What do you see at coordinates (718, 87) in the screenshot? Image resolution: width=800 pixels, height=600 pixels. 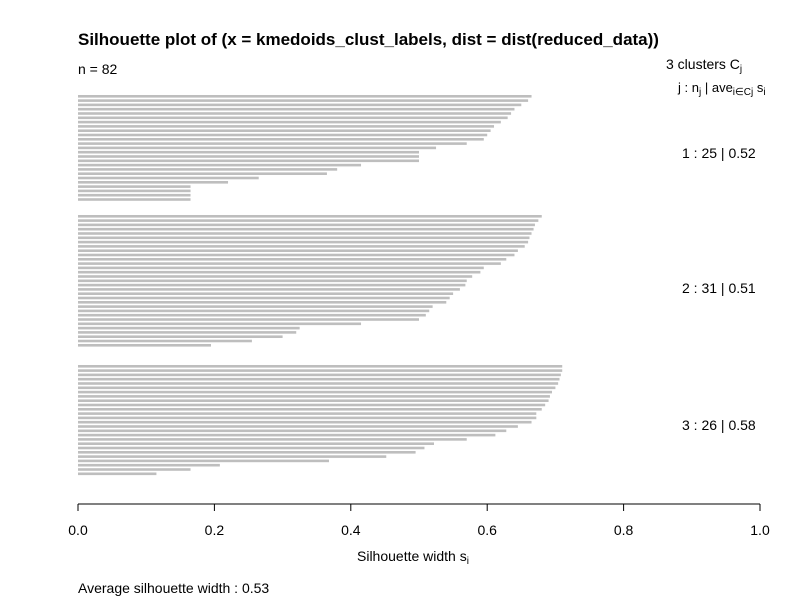 I see `columns-header-ave: | ave` at bounding box center [718, 87].